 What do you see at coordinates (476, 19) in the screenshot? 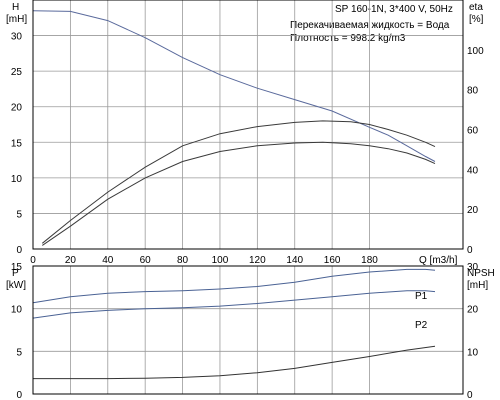
I see `top-right-axis-label-line2: [%]` at bounding box center [476, 19].